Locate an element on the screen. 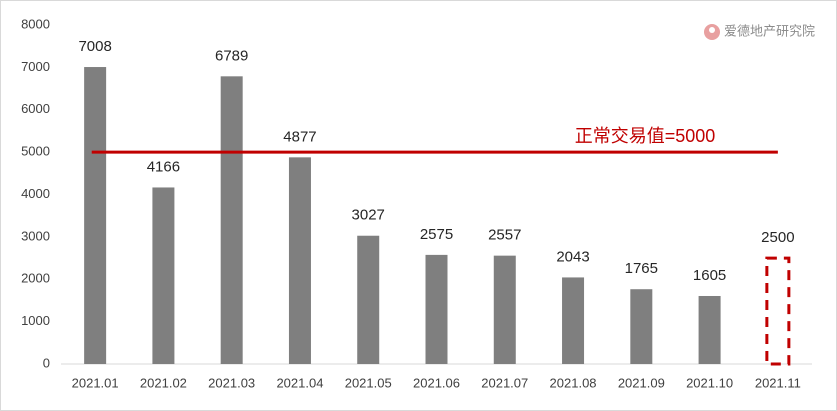  y-tick-label: 4000 is located at coordinates (35, 193).